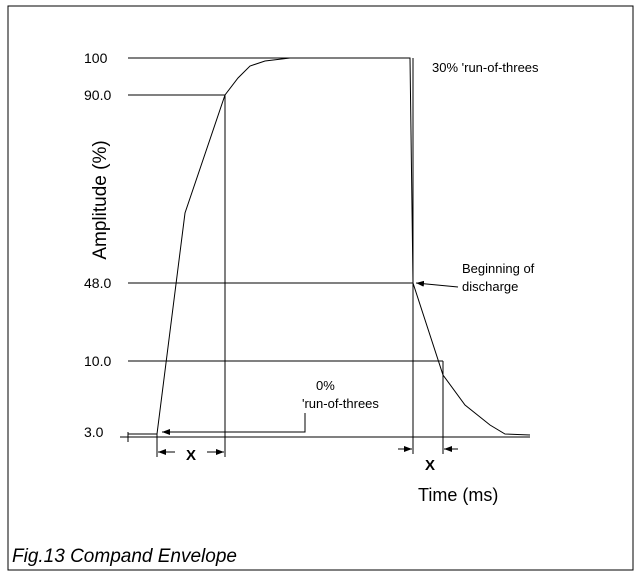  I want to click on annotation: 'run-of-threes, so click(340, 403).